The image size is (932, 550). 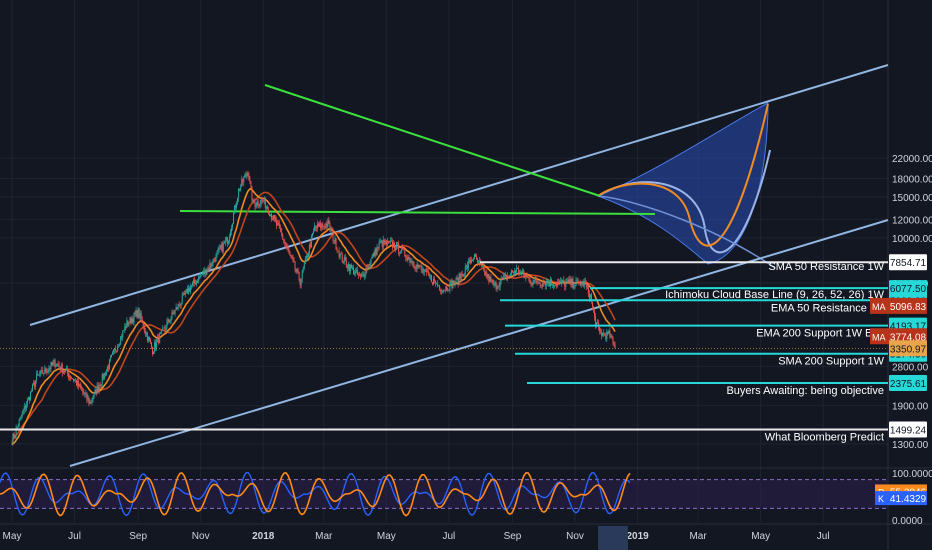 I want to click on projection-pattern, so click(x=686, y=185).